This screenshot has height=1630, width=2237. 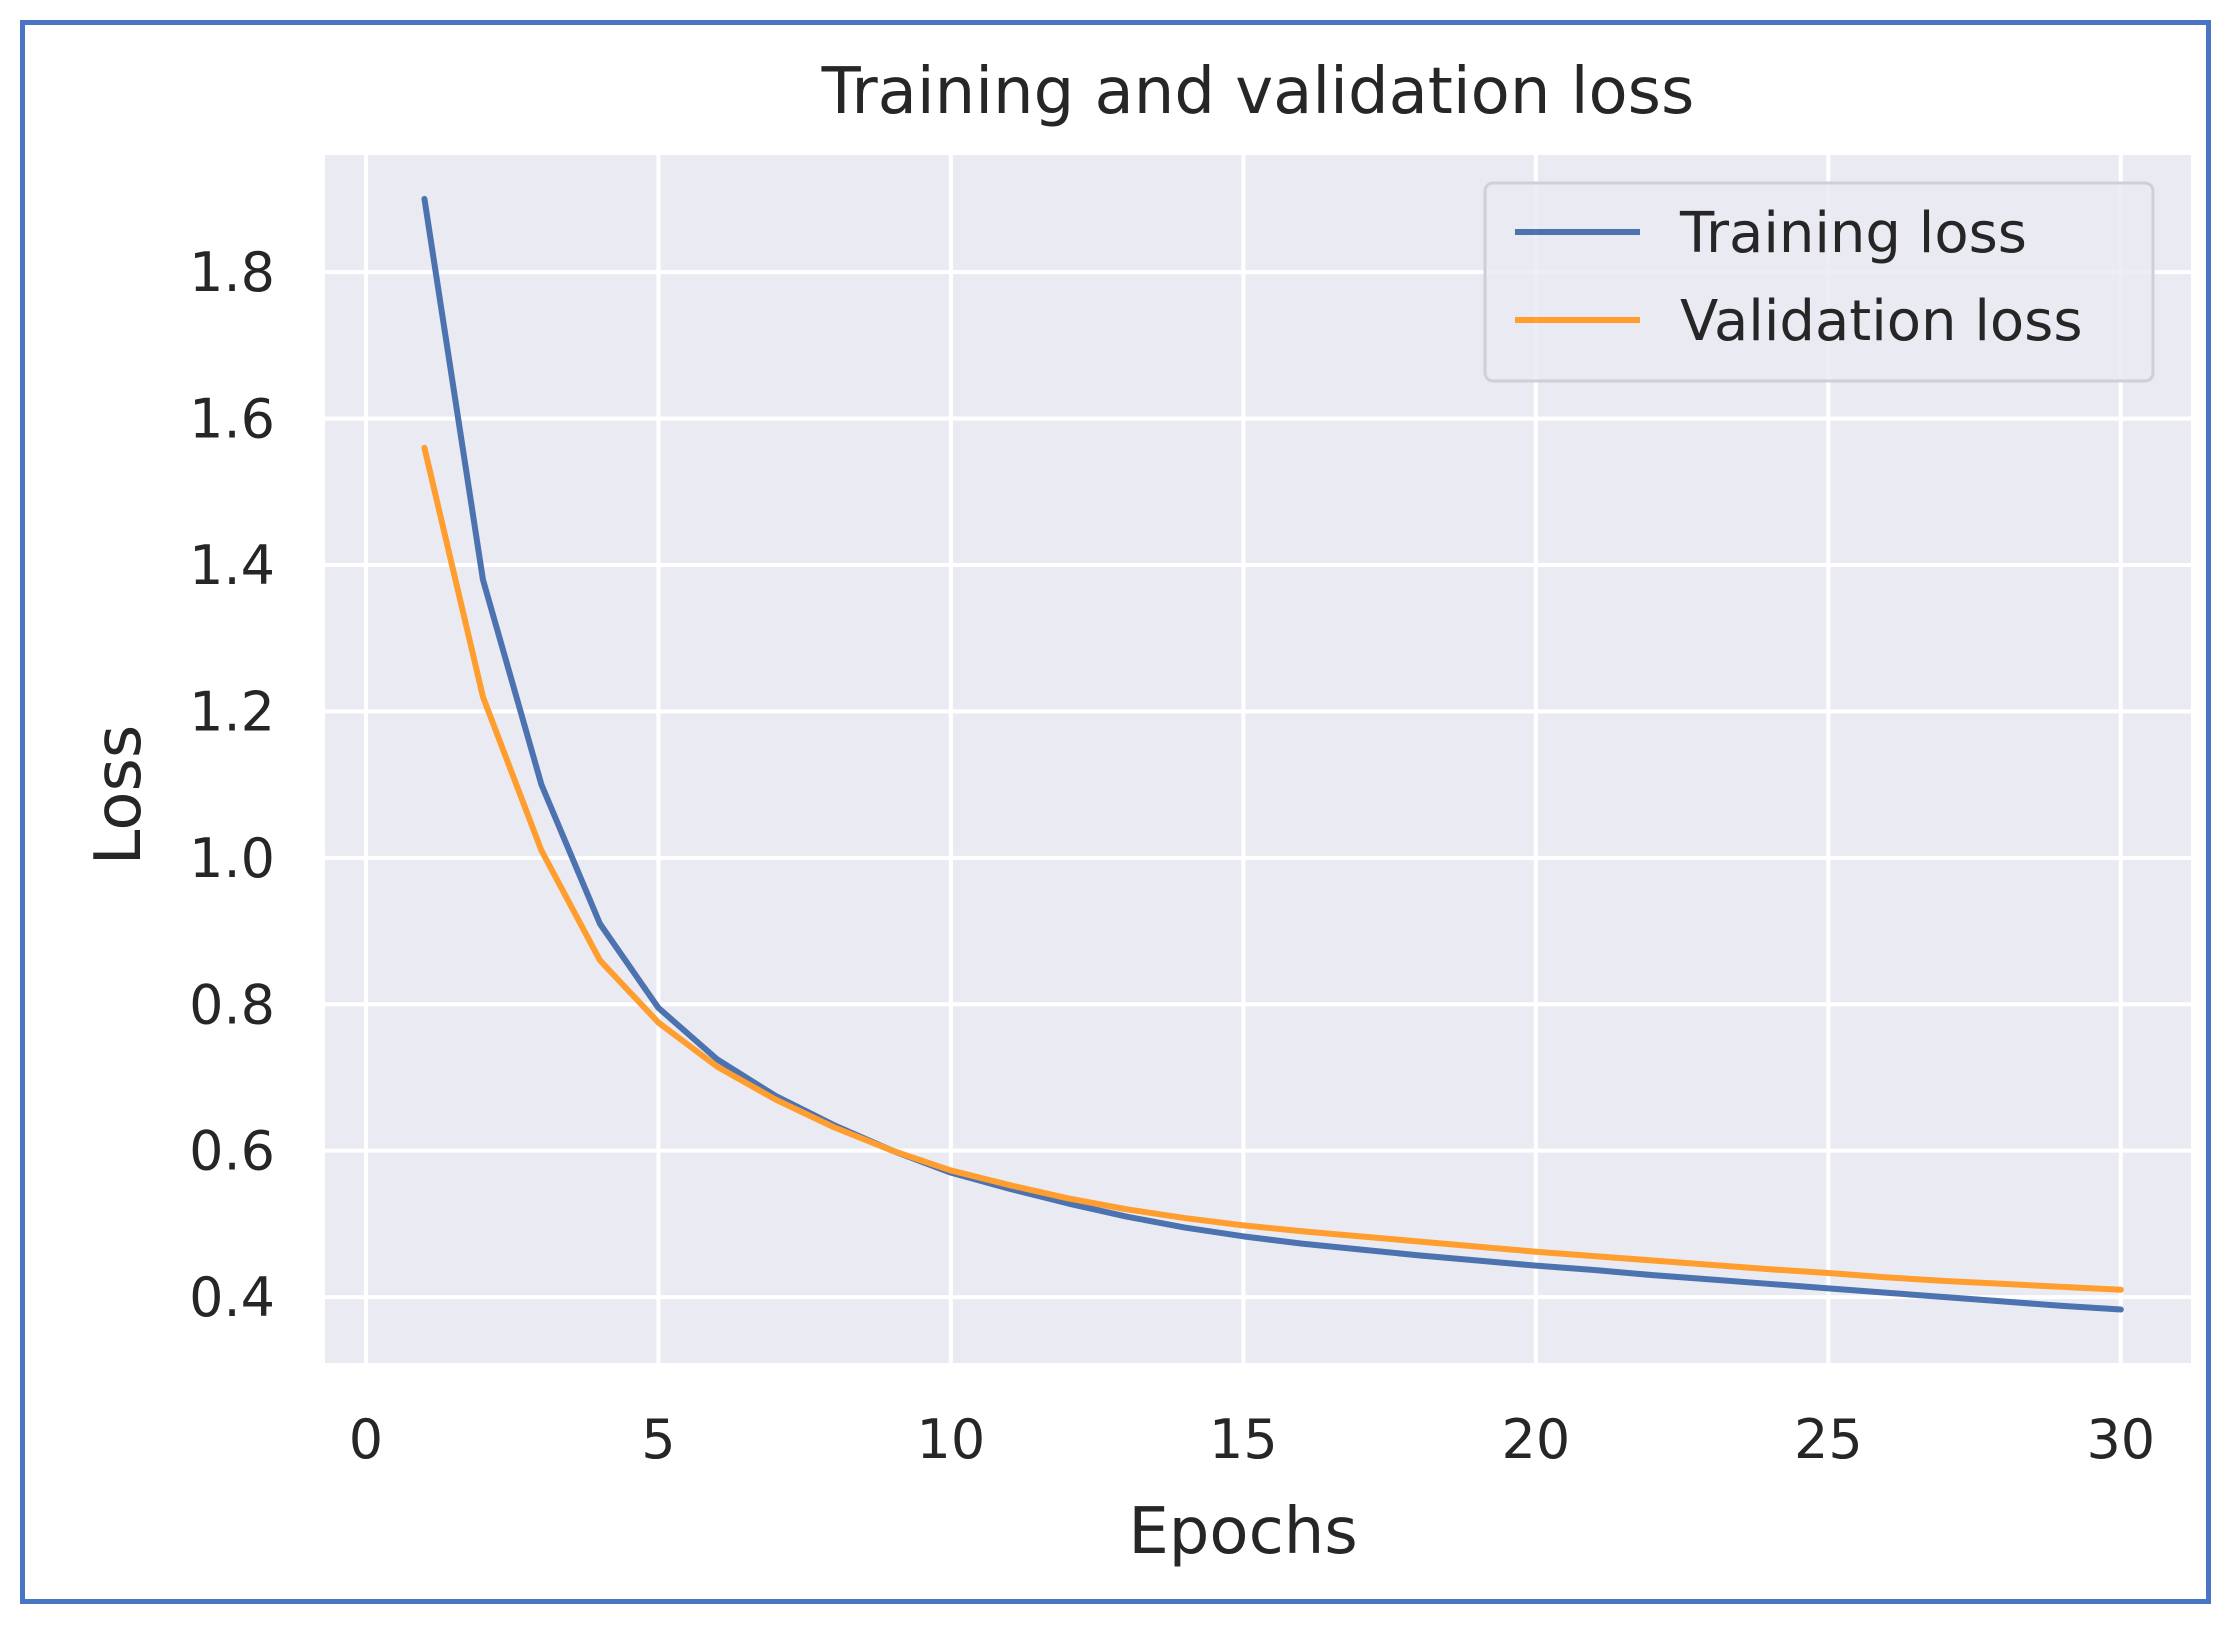 What do you see at coordinates (232, 1151) in the screenshot?
I see `y-tick-label: 0.6` at bounding box center [232, 1151].